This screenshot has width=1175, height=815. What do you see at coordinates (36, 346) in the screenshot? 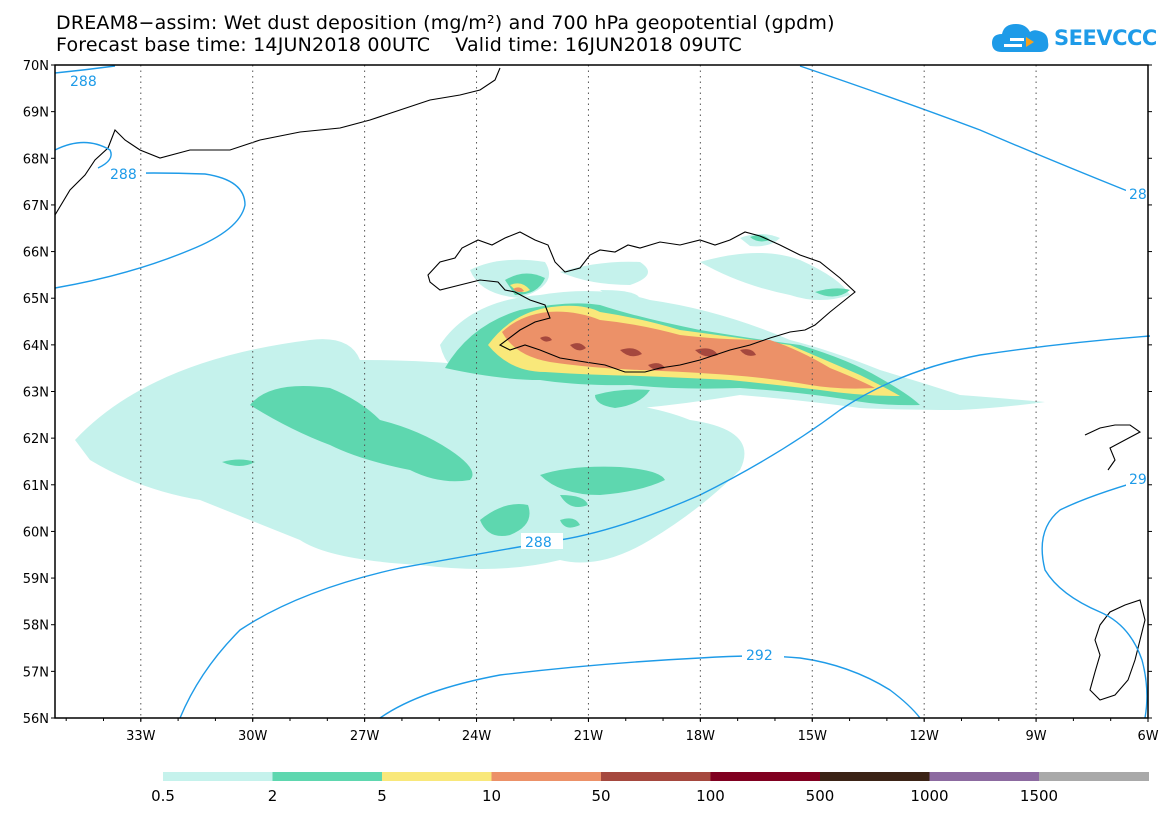
I see `lat-label: 64N` at bounding box center [36, 346].